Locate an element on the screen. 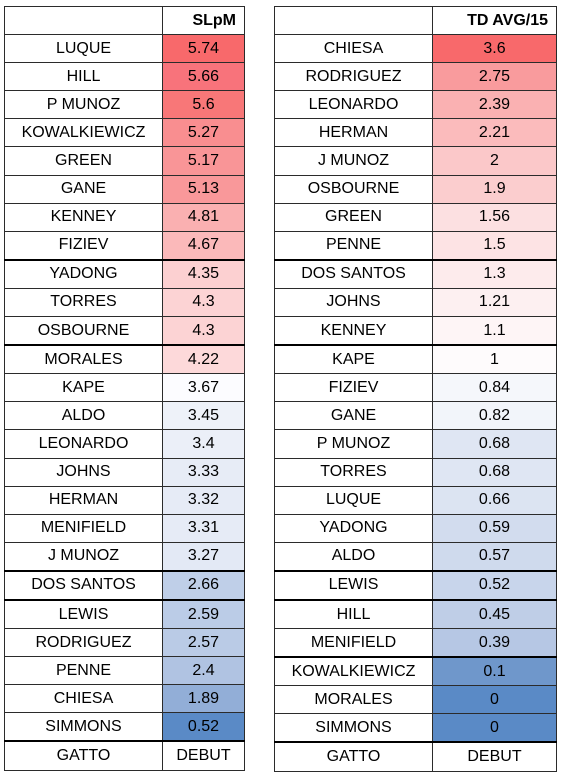 This screenshot has width=565, height=772. fighter-name-cell: GREEN is located at coordinates (83, 161).